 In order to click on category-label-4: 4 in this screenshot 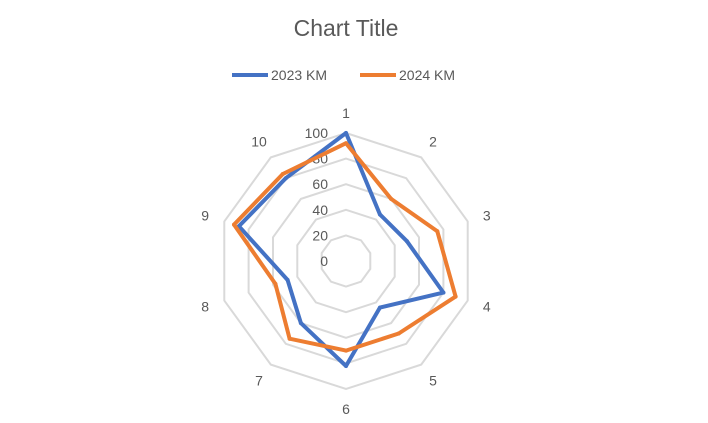, I will do `click(487, 307)`.